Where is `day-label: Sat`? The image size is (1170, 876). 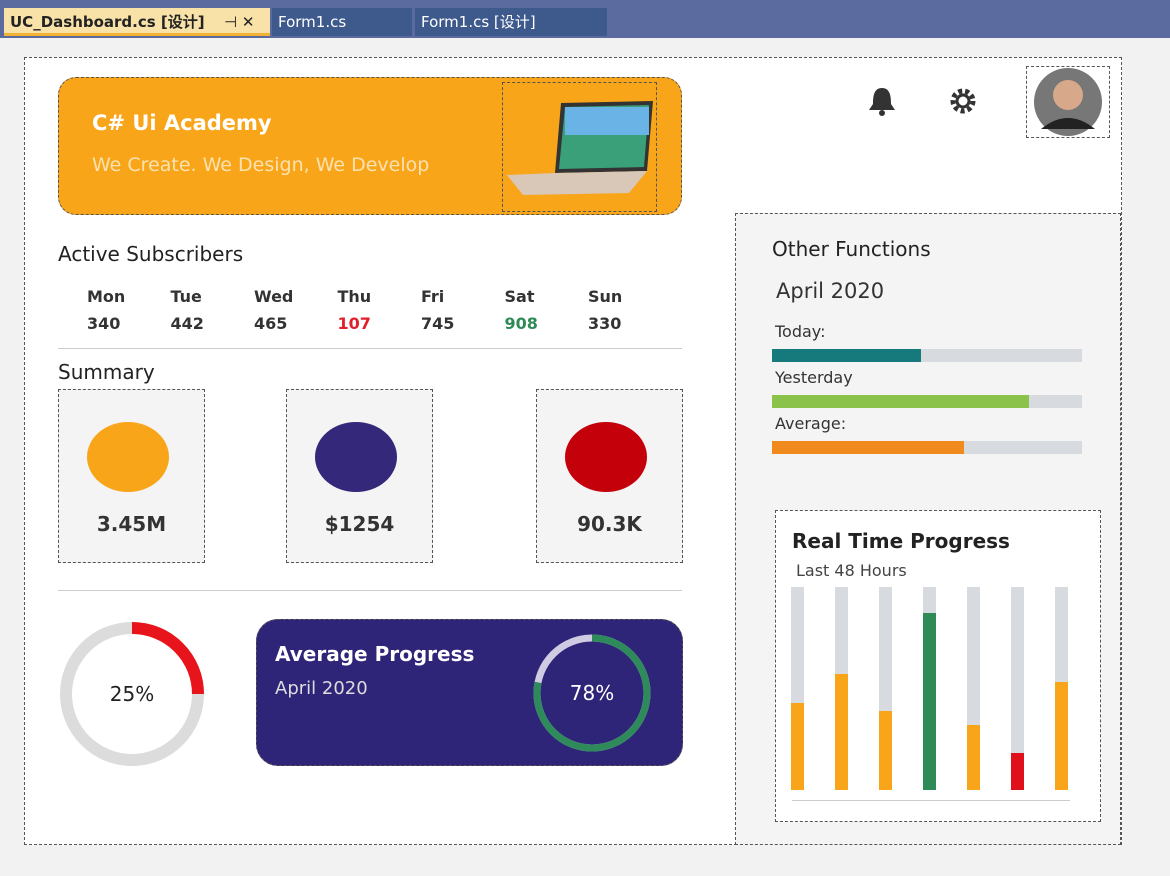 day-label: Sat is located at coordinates (519, 296).